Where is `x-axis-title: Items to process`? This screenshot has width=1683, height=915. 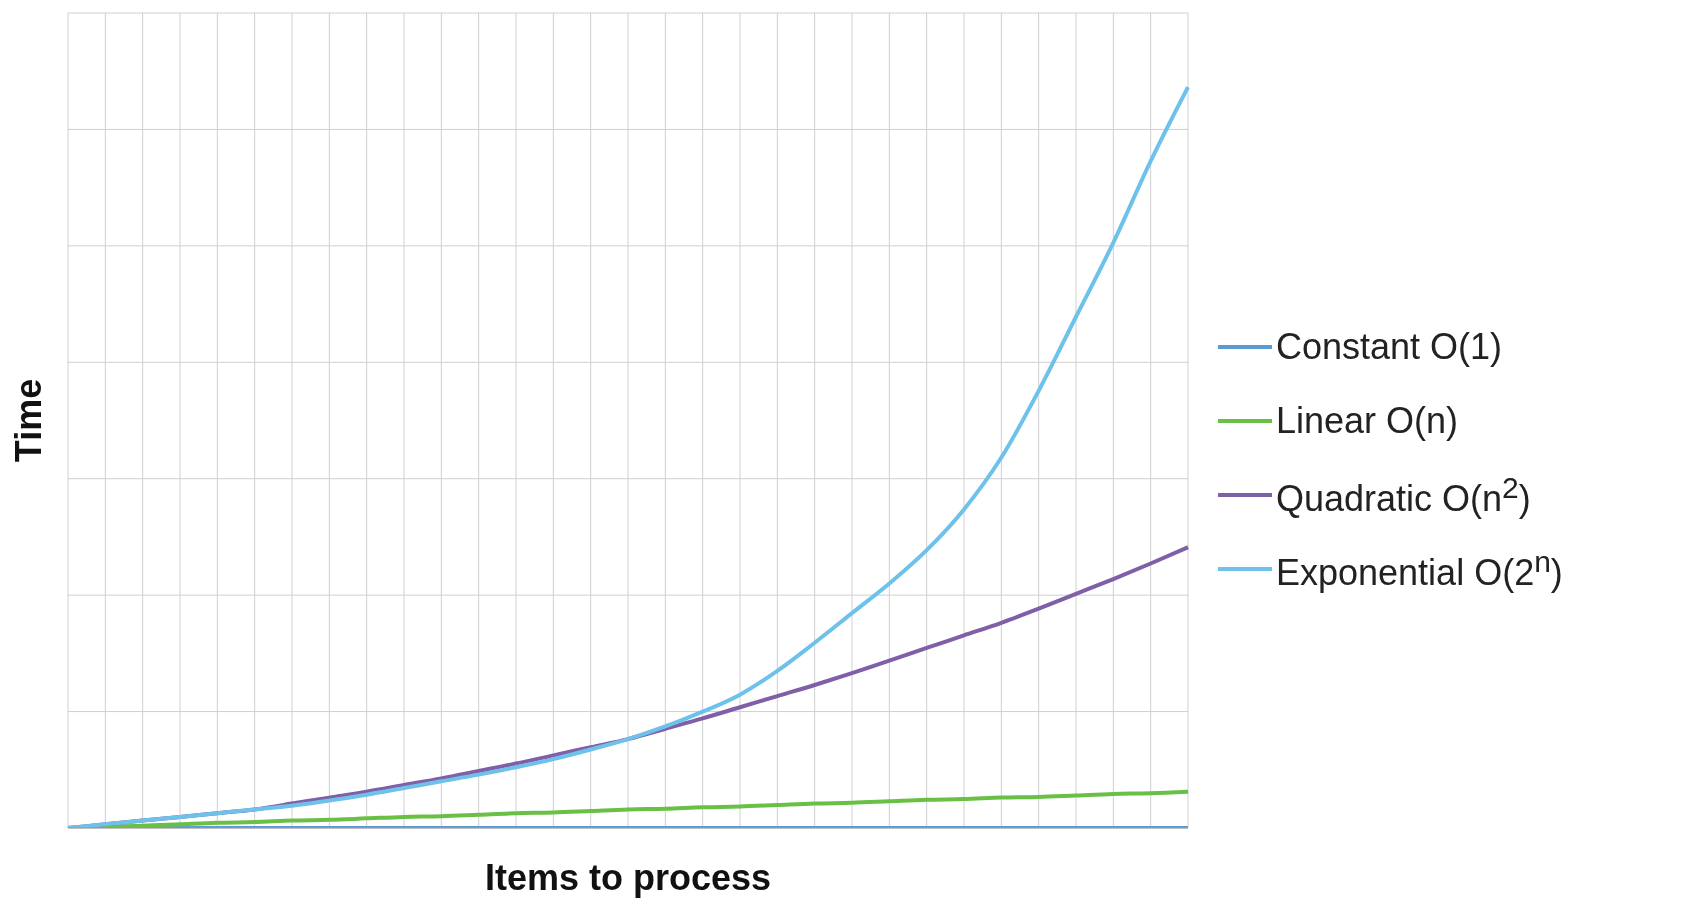
x-axis-title: Items to process is located at coordinates (628, 877).